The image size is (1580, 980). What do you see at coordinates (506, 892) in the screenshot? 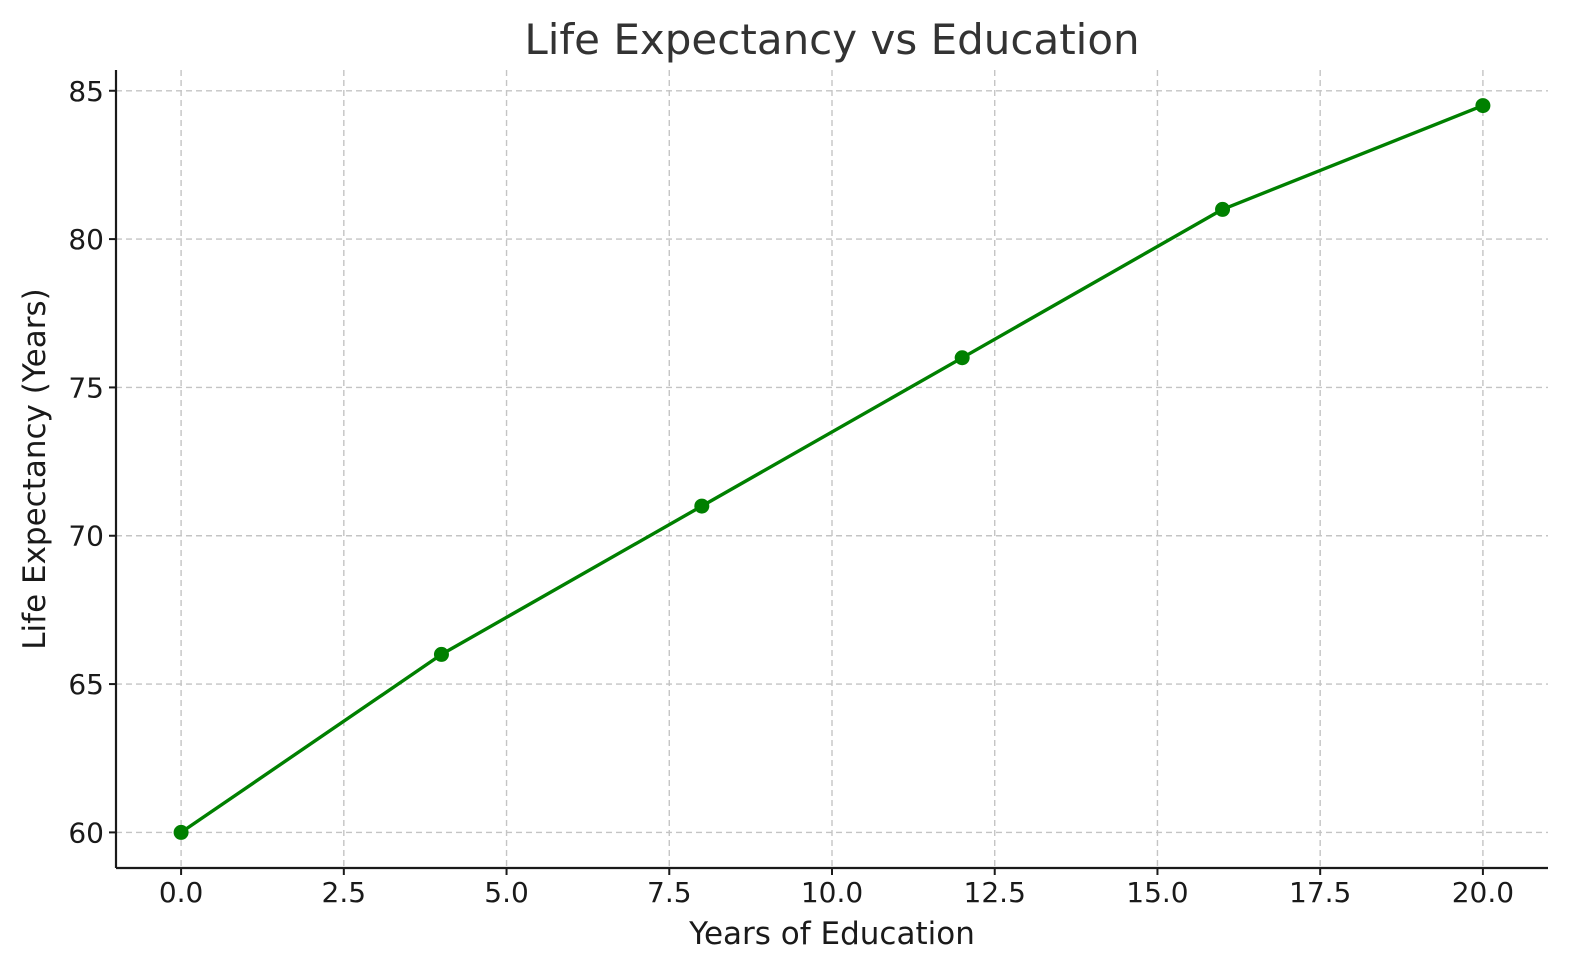
I see `x-tick-label: 5.0` at bounding box center [506, 892].